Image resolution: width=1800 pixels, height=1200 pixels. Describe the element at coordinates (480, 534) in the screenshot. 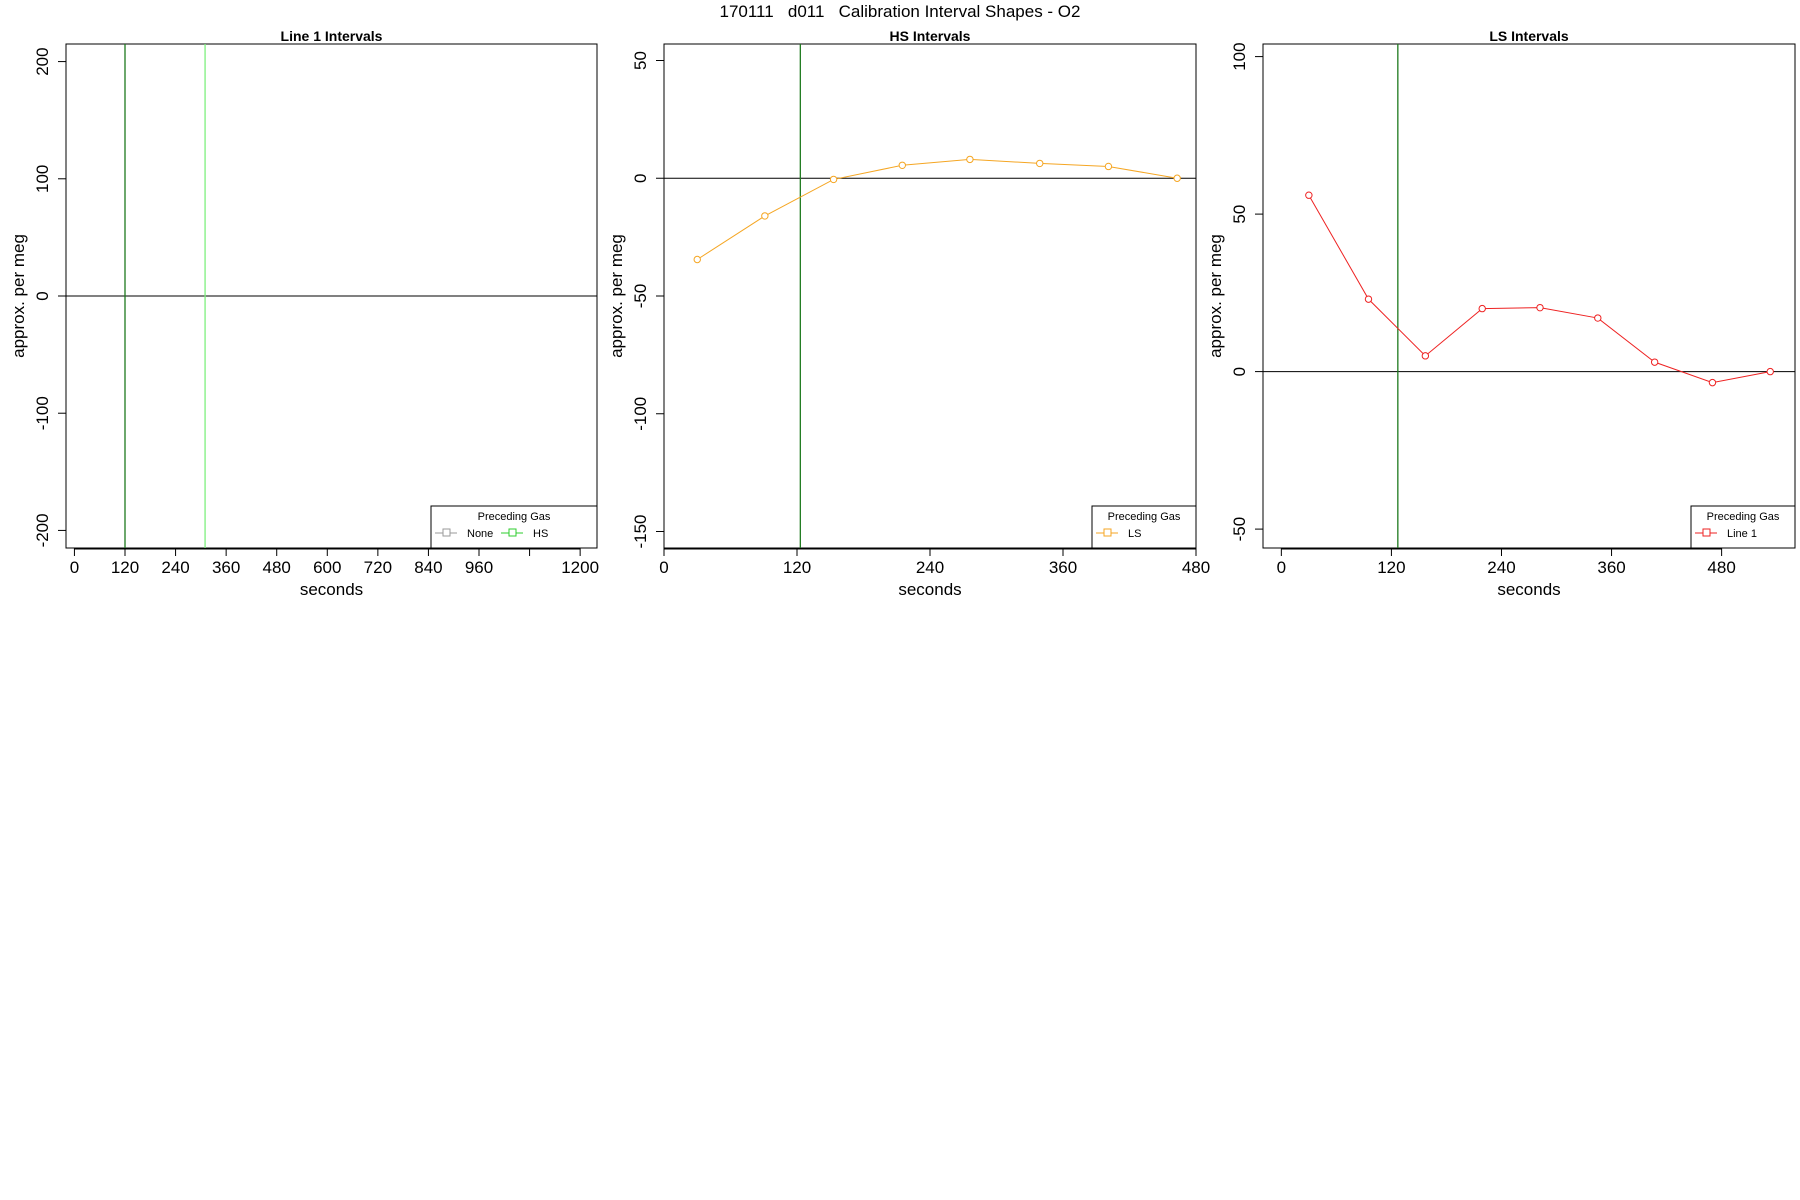

I see `legend-entry-label: None` at that location.